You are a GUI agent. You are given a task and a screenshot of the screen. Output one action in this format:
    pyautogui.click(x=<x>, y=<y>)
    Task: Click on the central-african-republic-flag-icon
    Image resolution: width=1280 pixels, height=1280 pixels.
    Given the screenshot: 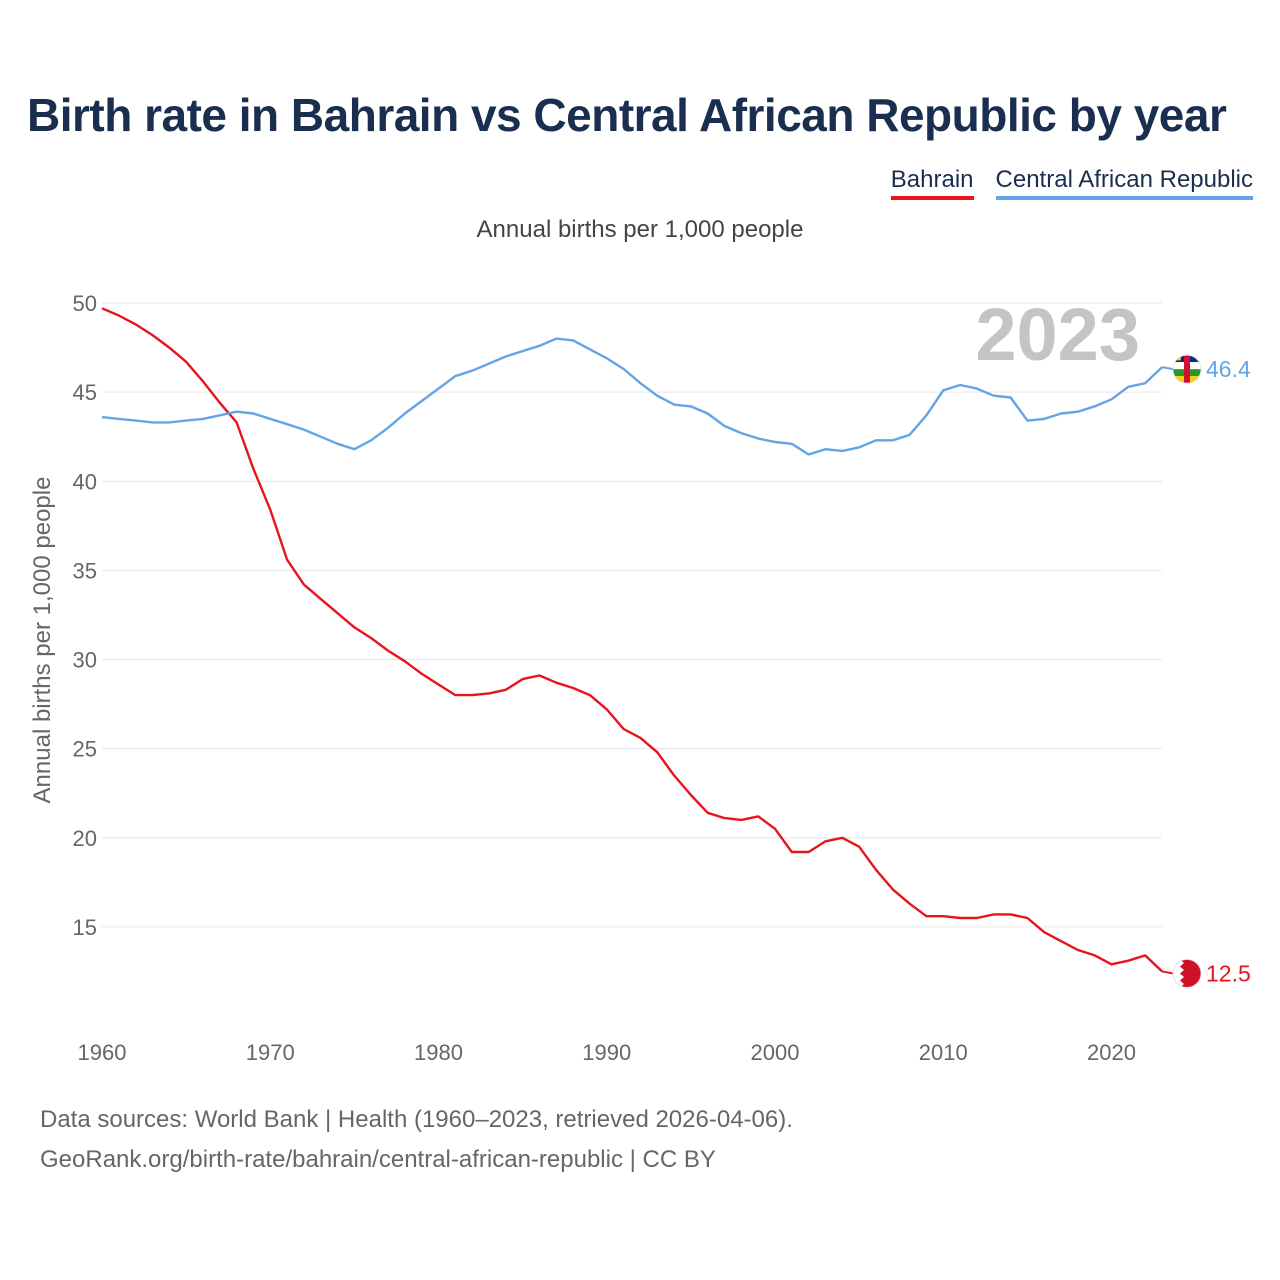 What is the action you would take?
    pyautogui.click(x=1187, y=369)
    